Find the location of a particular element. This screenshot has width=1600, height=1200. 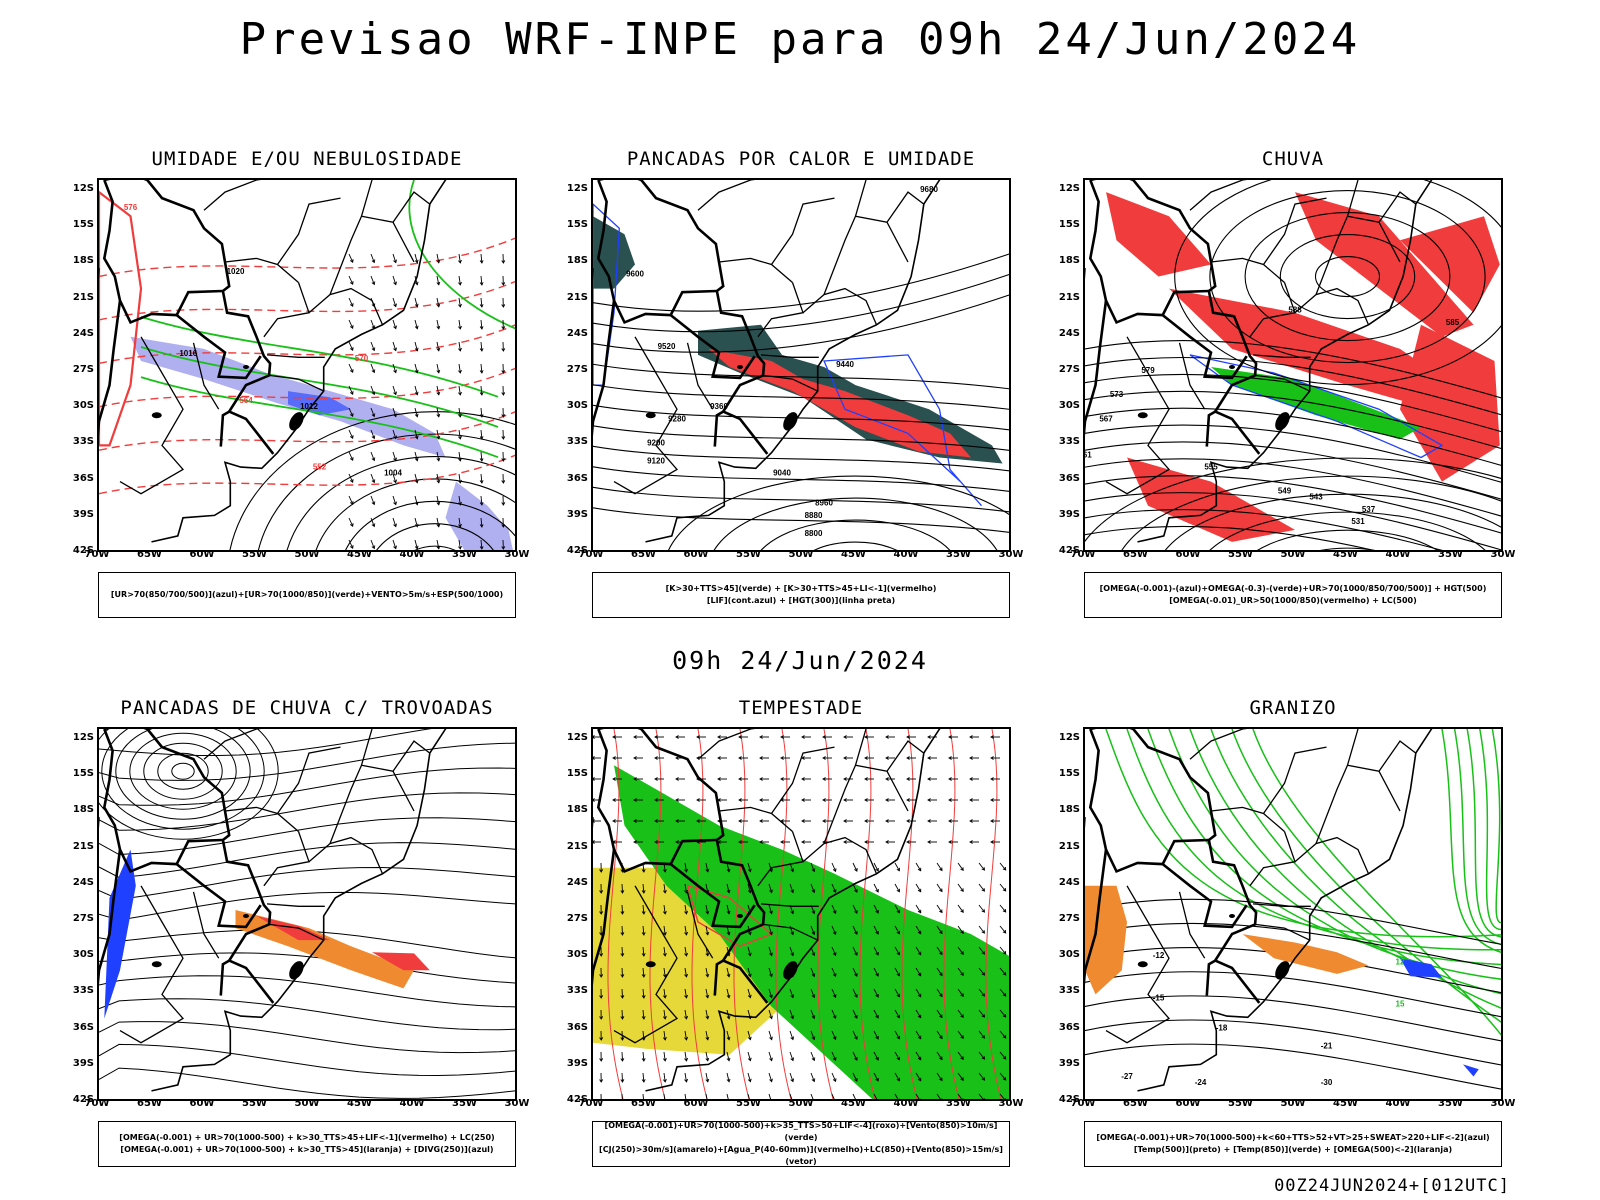

panel-title-rain: CHUVA is located at coordinates (1293, 159).